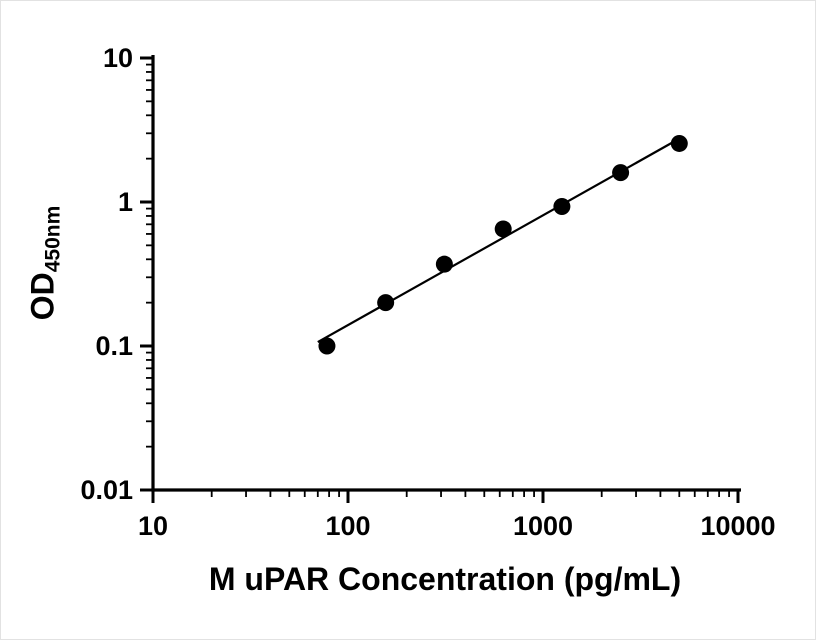 This screenshot has width=816, height=640. Describe the element at coordinates (347, 526) in the screenshot. I see `x-tick-label: 100` at that location.